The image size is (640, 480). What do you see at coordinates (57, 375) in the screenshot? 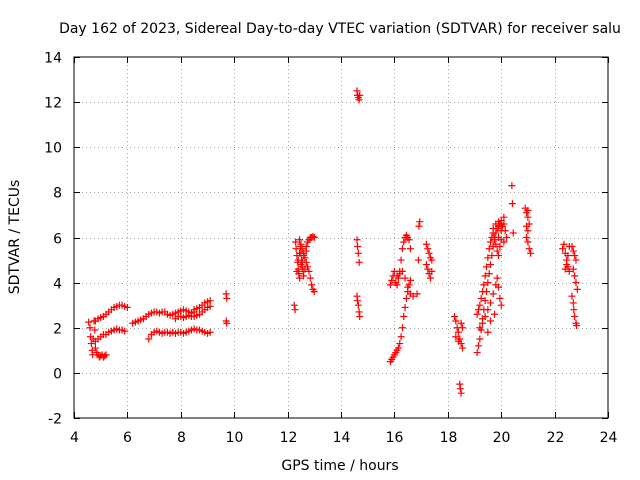
I see `y-tick-label: 0` at bounding box center [57, 375].